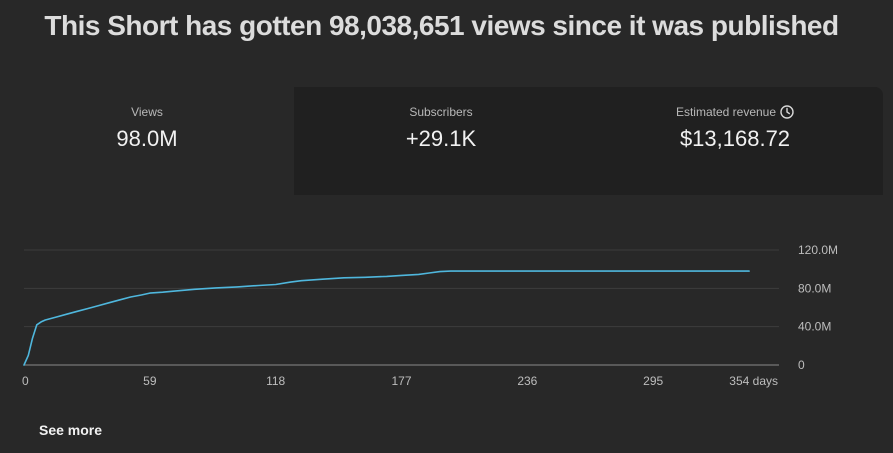 The height and width of the screenshot is (453, 893). Describe the element at coordinates (735, 138) in the screenshot. I see `stat-revenue-value: $13,168.72` at that location.